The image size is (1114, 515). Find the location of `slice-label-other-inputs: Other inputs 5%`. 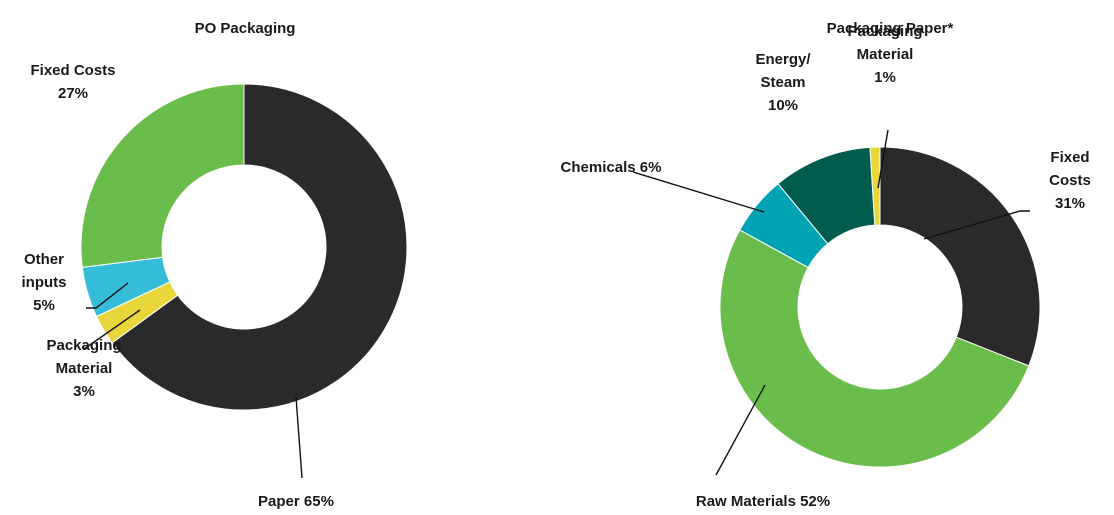

slice-label-other-inputs: Other inputs 5% is located at coordinates (44, 282).